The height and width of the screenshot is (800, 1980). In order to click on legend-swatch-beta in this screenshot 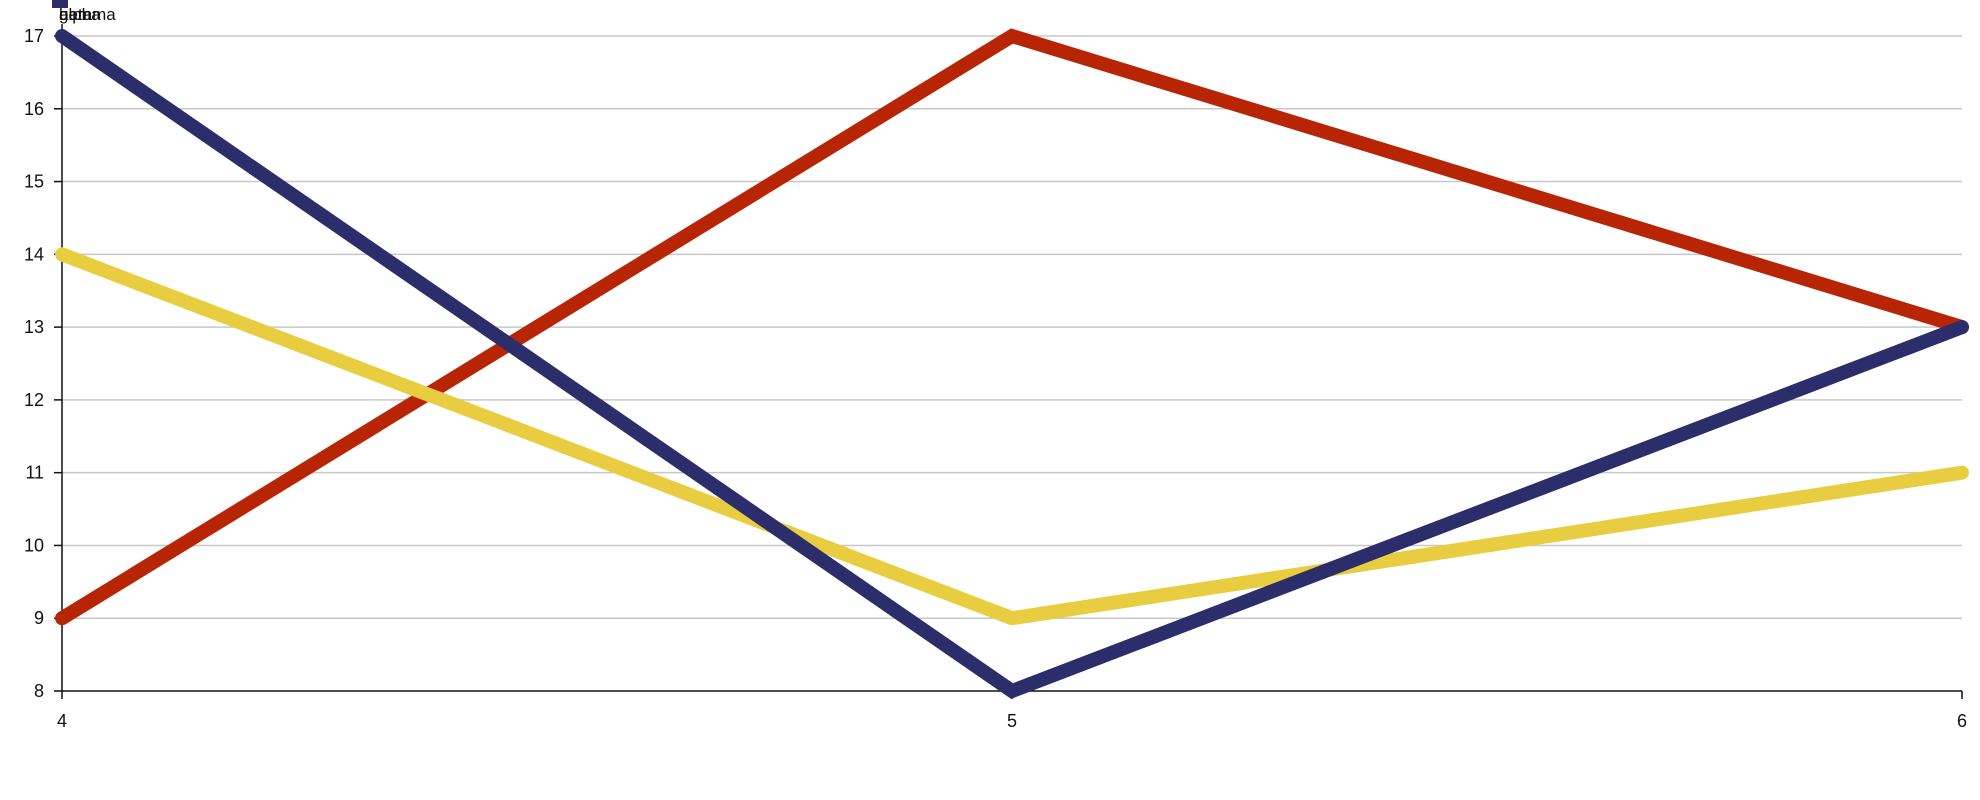, I will do `click(60, 4)`.